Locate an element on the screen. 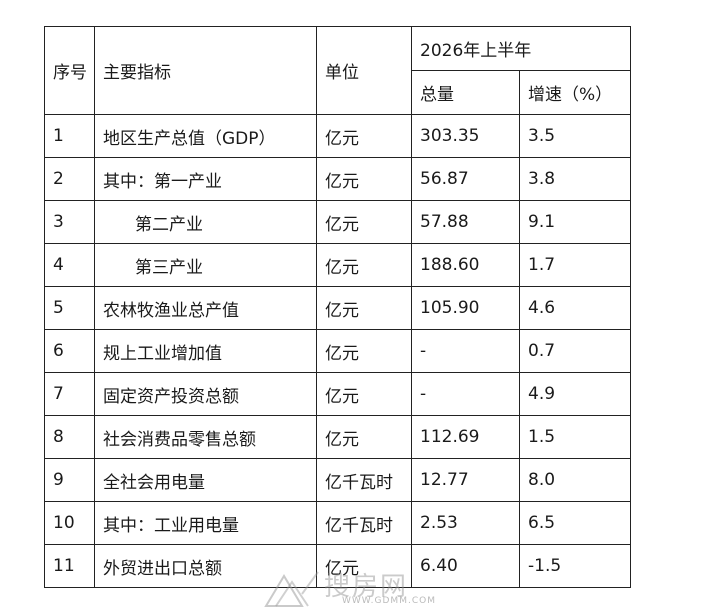 The image size is (711, 613). table-row: 6 规上工业增加值 亿元 - 0.7 is located at coordinates (338, 351).